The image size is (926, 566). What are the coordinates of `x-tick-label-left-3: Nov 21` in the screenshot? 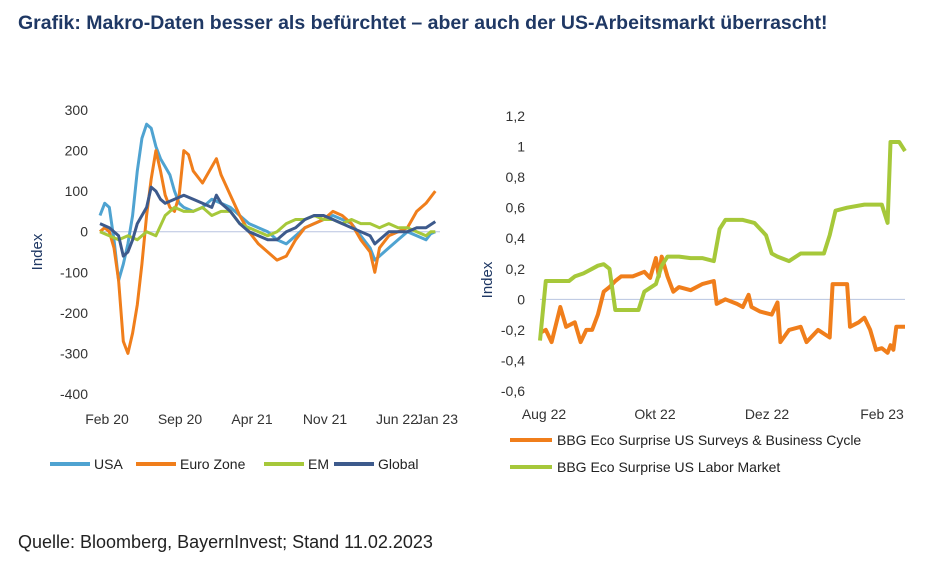 It's located at (325, 419).